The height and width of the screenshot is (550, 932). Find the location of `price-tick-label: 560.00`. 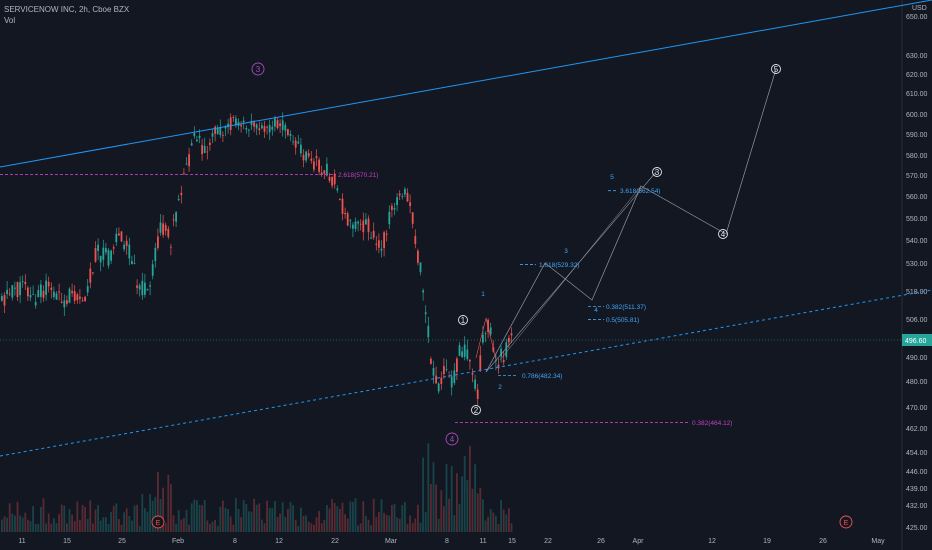

price-tick-label: 560.00 is located at coordinates (917, 197).